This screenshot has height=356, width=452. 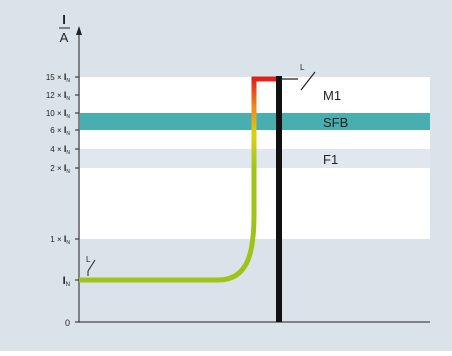 I want to click on tick-label-0: 0, so click(x=67, y=323).